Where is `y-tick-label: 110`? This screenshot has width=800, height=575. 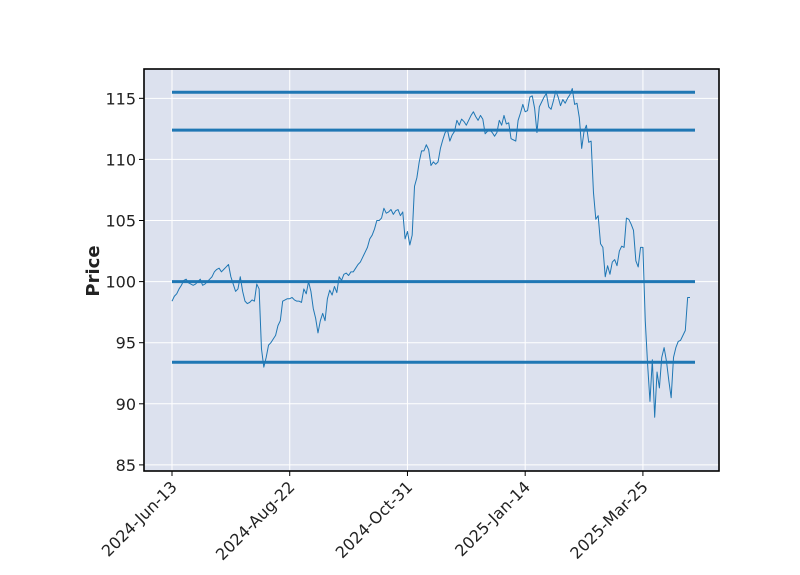 y-tick-label: 110 is located at coordinates (120, 159).